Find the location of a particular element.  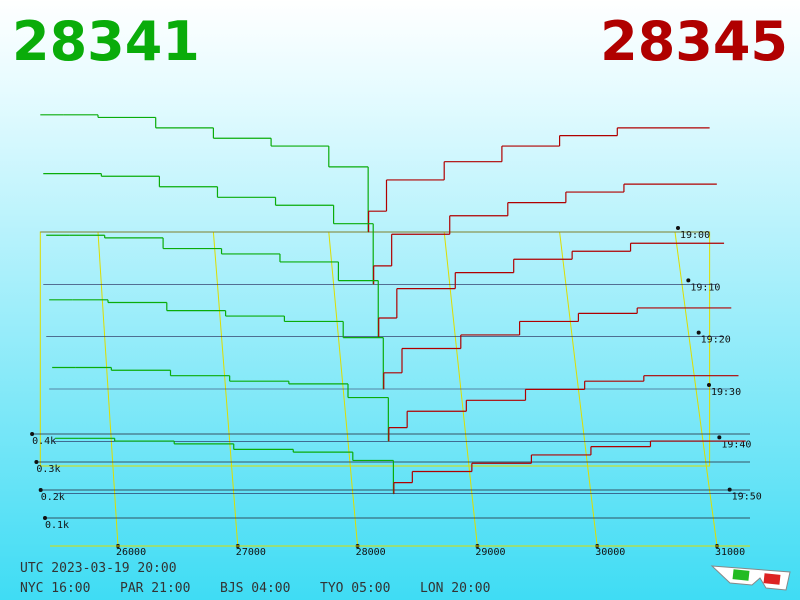

ask-price: 28345 is located at coordinates (694, 41).